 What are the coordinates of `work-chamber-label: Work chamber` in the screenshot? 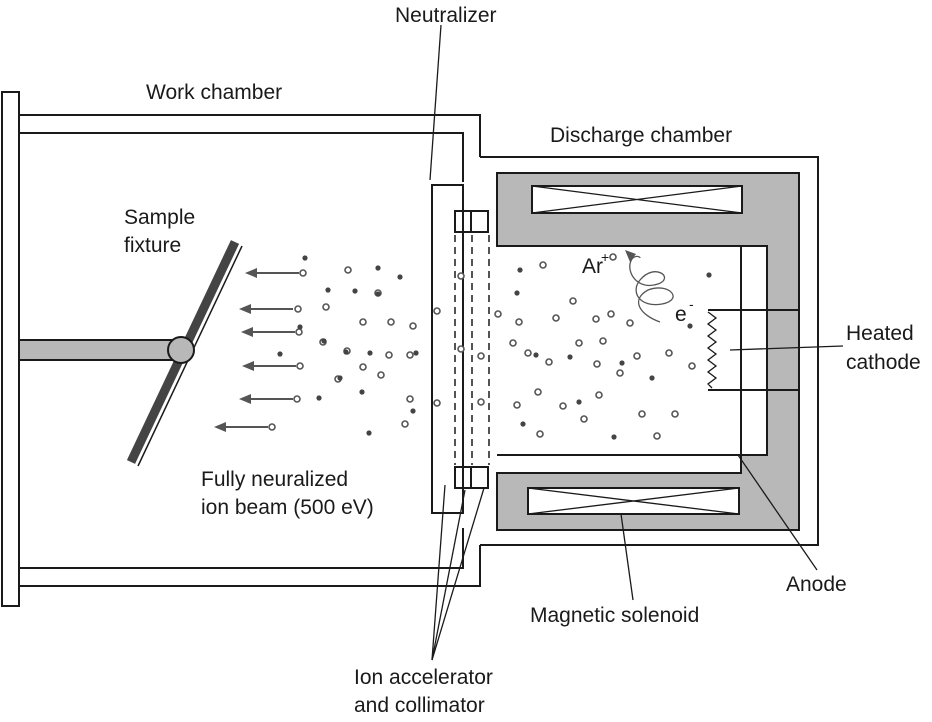 It's located at (214, 92).